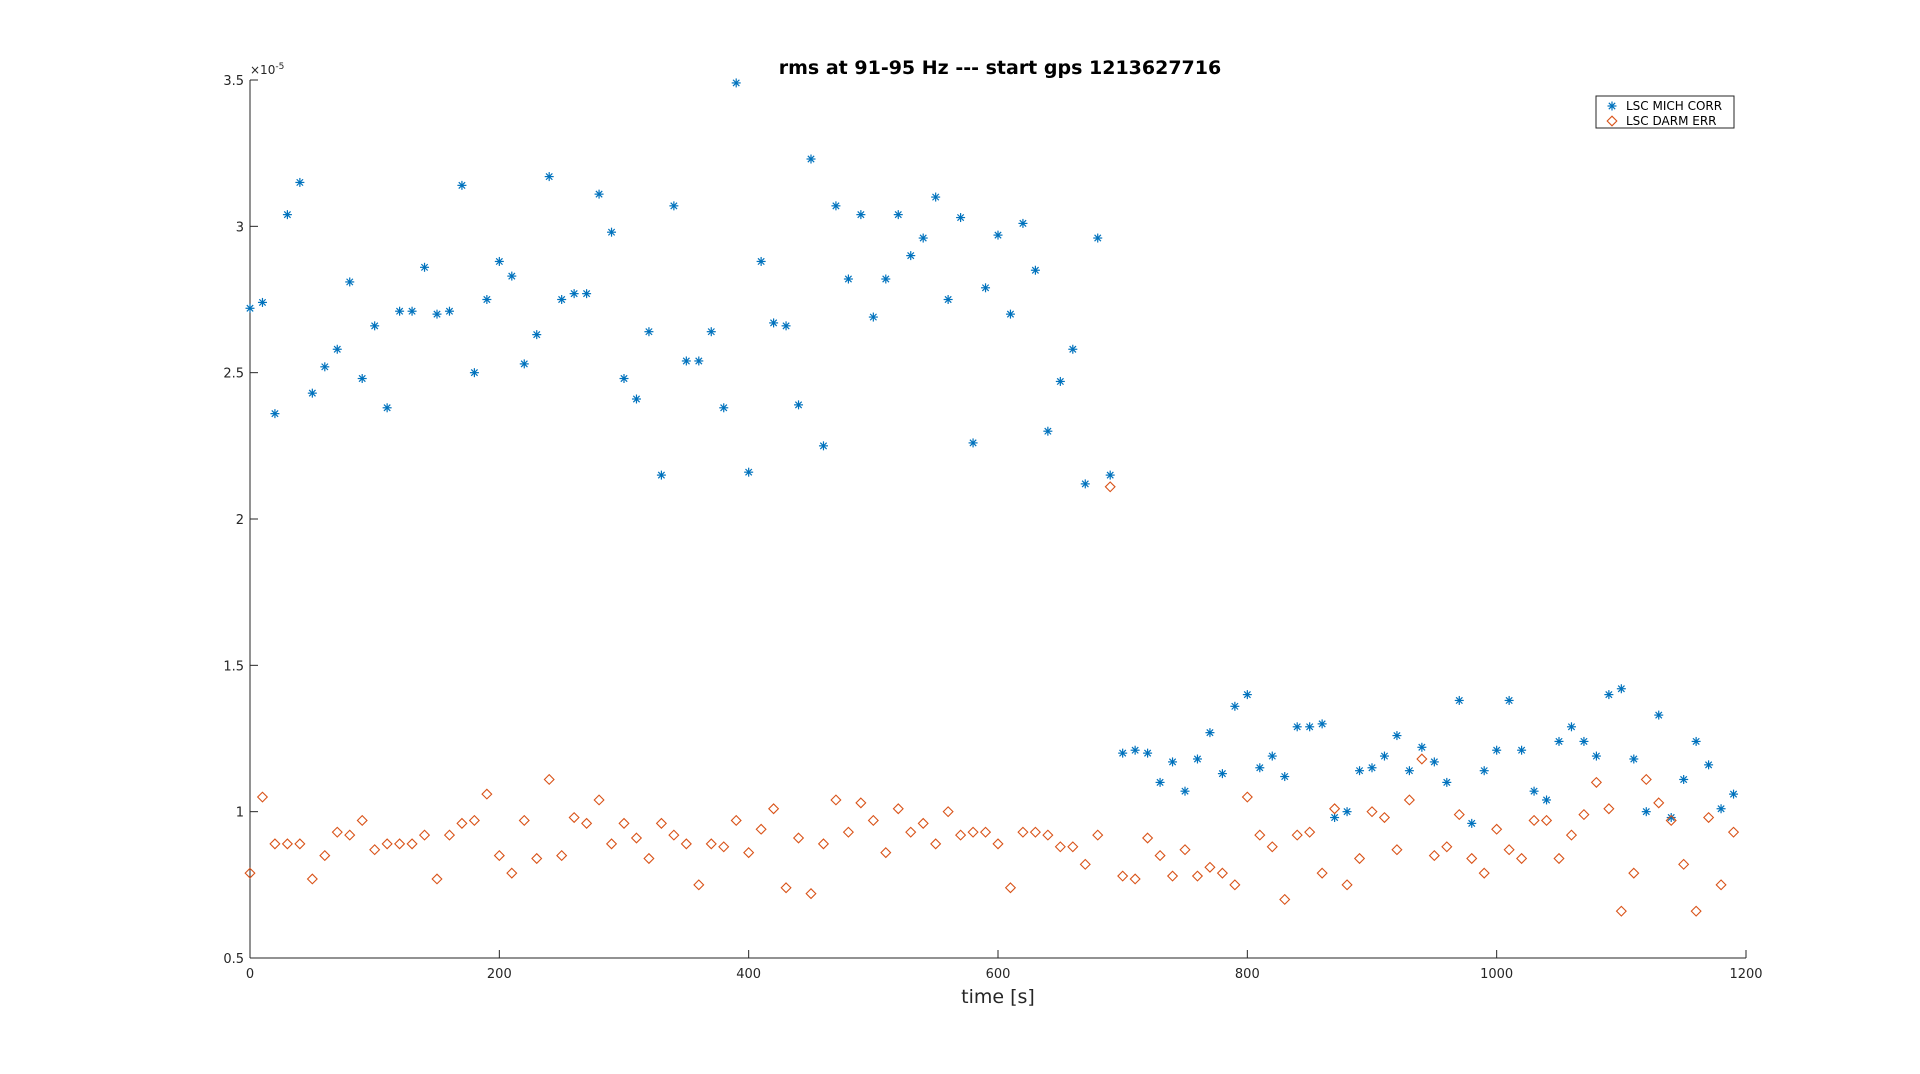  What do you see at coordinates (240, 520) in the screenshot?
I see `y-ticks: 0.5 1 1.5 2 2.5 3 3.5` at bounding box center [240, 520].